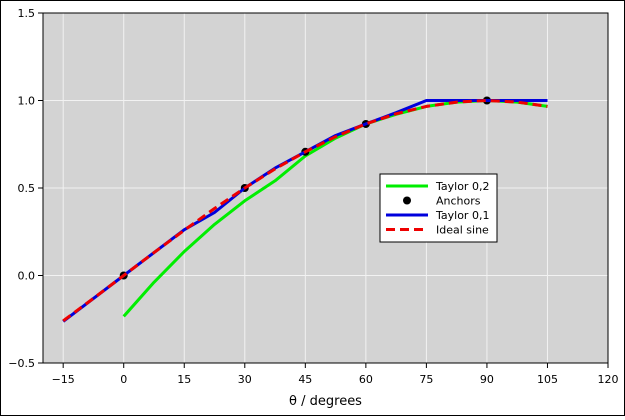 The image size is (625, 420). I want to click on x-tick-label: 0, so click(123, 379).